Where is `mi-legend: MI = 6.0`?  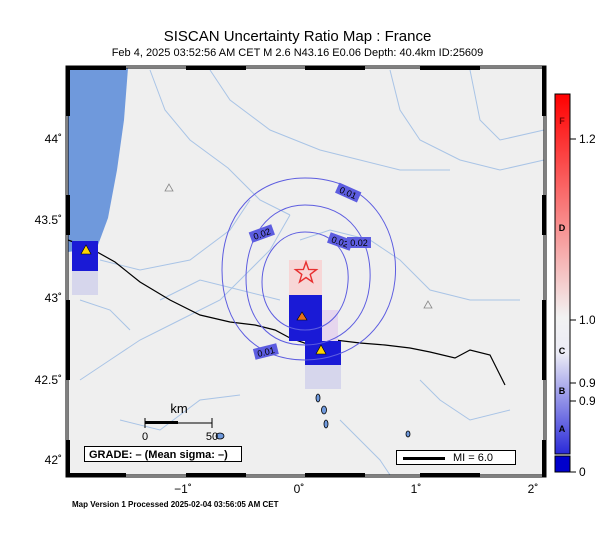
mi-legend: MI = 6.0 is located at coordinates (456, 457).